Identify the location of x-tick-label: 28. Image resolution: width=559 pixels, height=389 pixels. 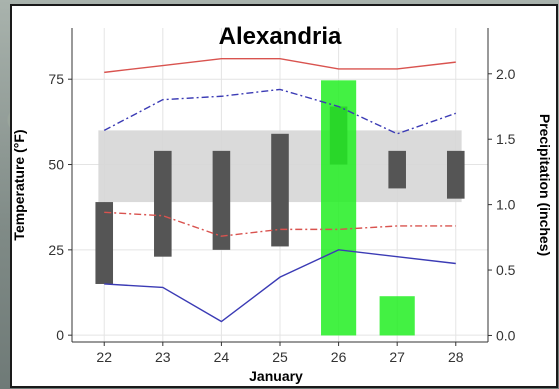
(456, 357).